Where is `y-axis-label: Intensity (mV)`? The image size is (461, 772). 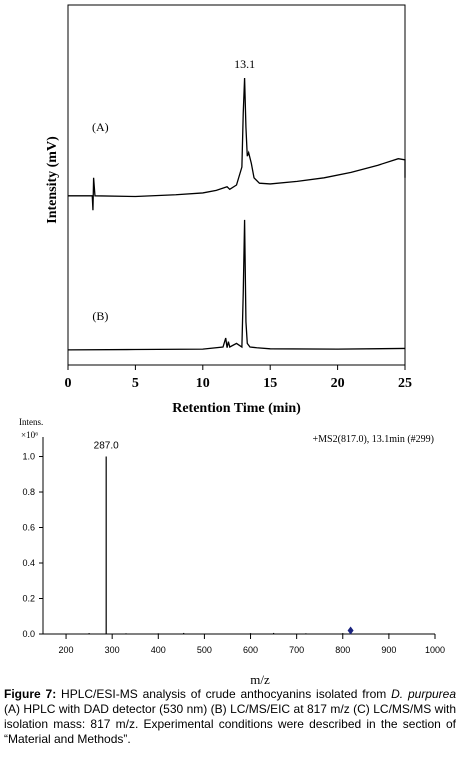
y-axis-label: Intensity (mV) is located at coordinates (52, 180).